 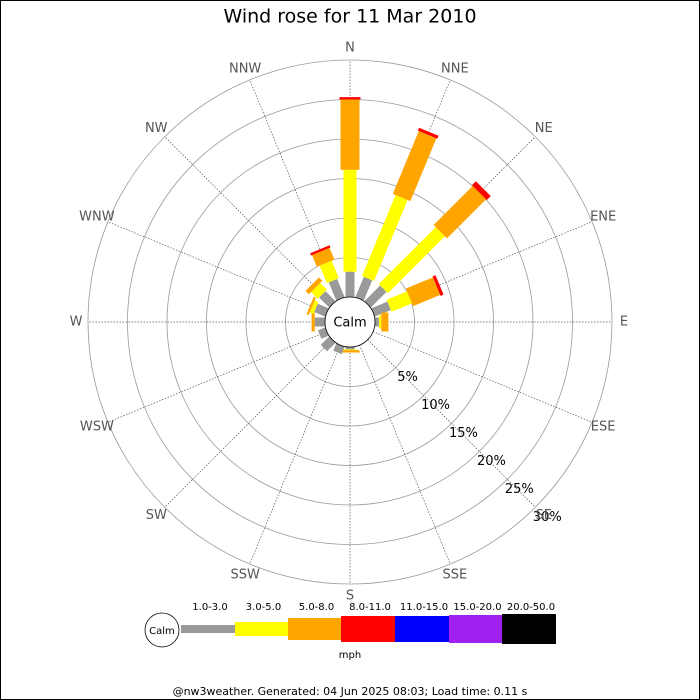 I want to click on direction-label: SW, so click(x=156, y=515).